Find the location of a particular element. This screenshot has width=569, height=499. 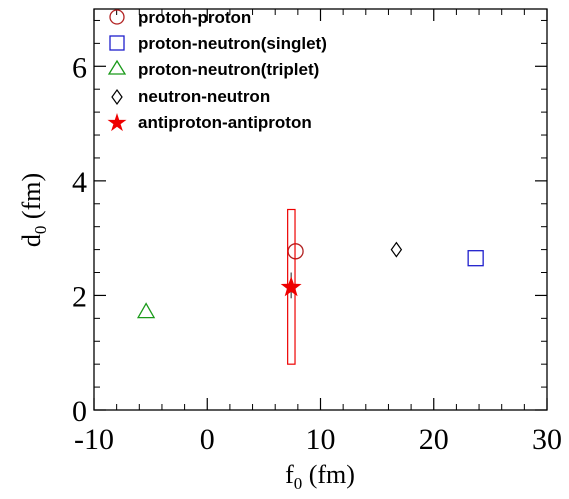

legend-entry-antiproton-antiproton: antiproton-antiproton is located at coordinates (209, 122).